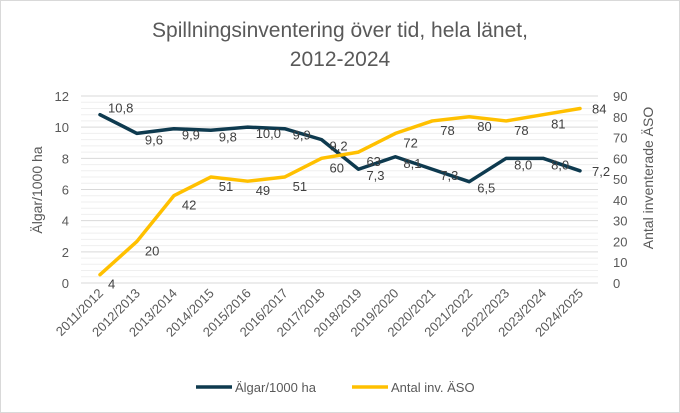 The image size is (680, 413). I want to click on data-label-aso: 81, so click(558, 124).